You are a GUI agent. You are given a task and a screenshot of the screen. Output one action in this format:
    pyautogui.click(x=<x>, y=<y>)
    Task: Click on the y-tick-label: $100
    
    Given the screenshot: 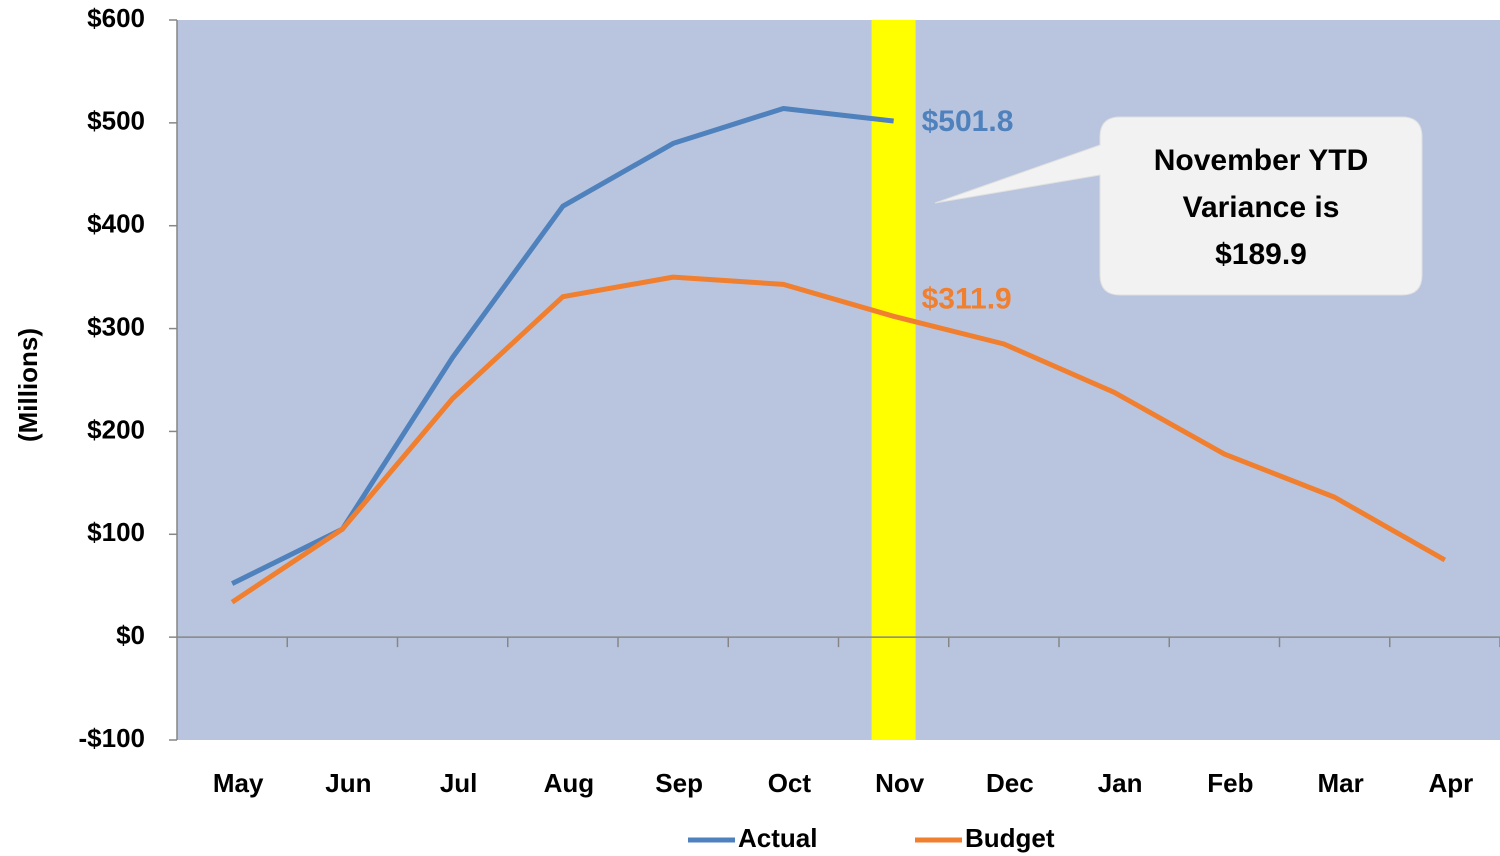 What is the action you would take?
    pyautogui.click(x=116, y=532)
    